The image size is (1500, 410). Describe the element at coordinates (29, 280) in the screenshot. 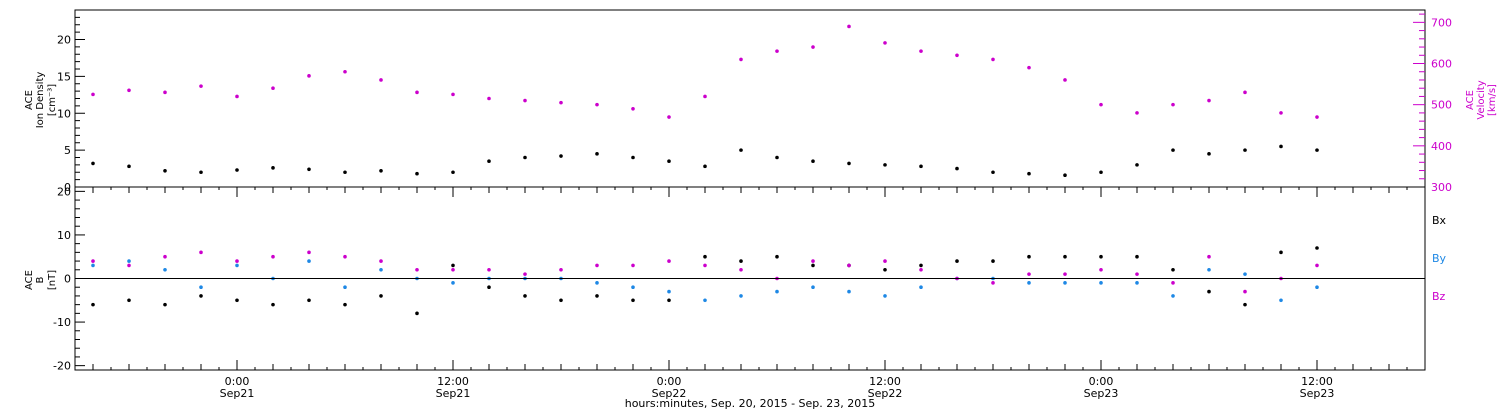

I see `b-axis-label-line1: ACE` at that location.